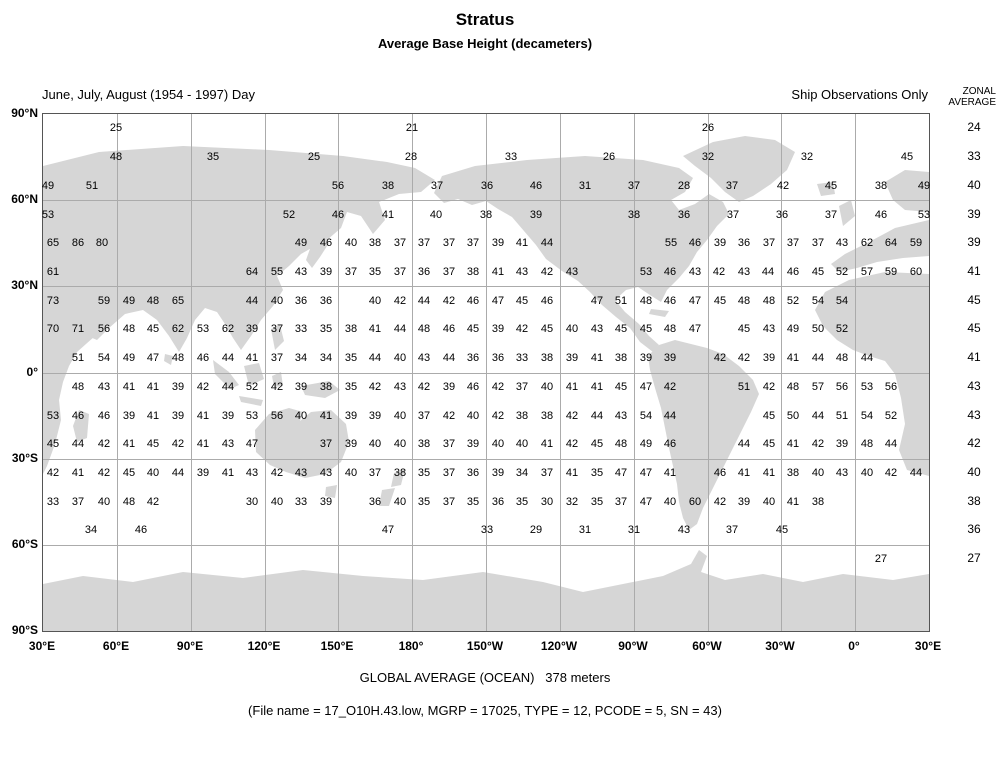  Describe the element at coordinates (485, 43) in the screenshot. I see `chart-subtitle: Average Base Height (decameters)` at that location.